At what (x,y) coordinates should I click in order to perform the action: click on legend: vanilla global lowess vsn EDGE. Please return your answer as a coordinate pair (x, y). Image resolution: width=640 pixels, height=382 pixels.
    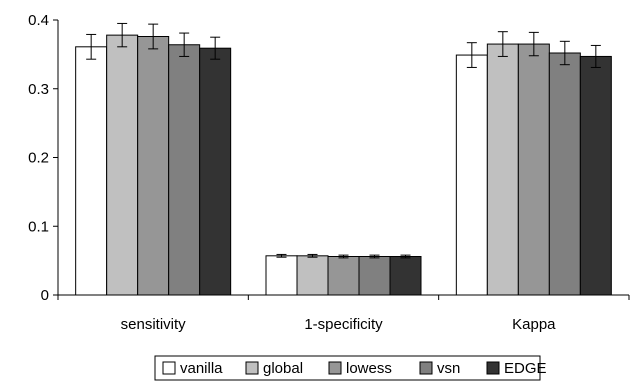
    Looking at the image, I should click on (350, 368).